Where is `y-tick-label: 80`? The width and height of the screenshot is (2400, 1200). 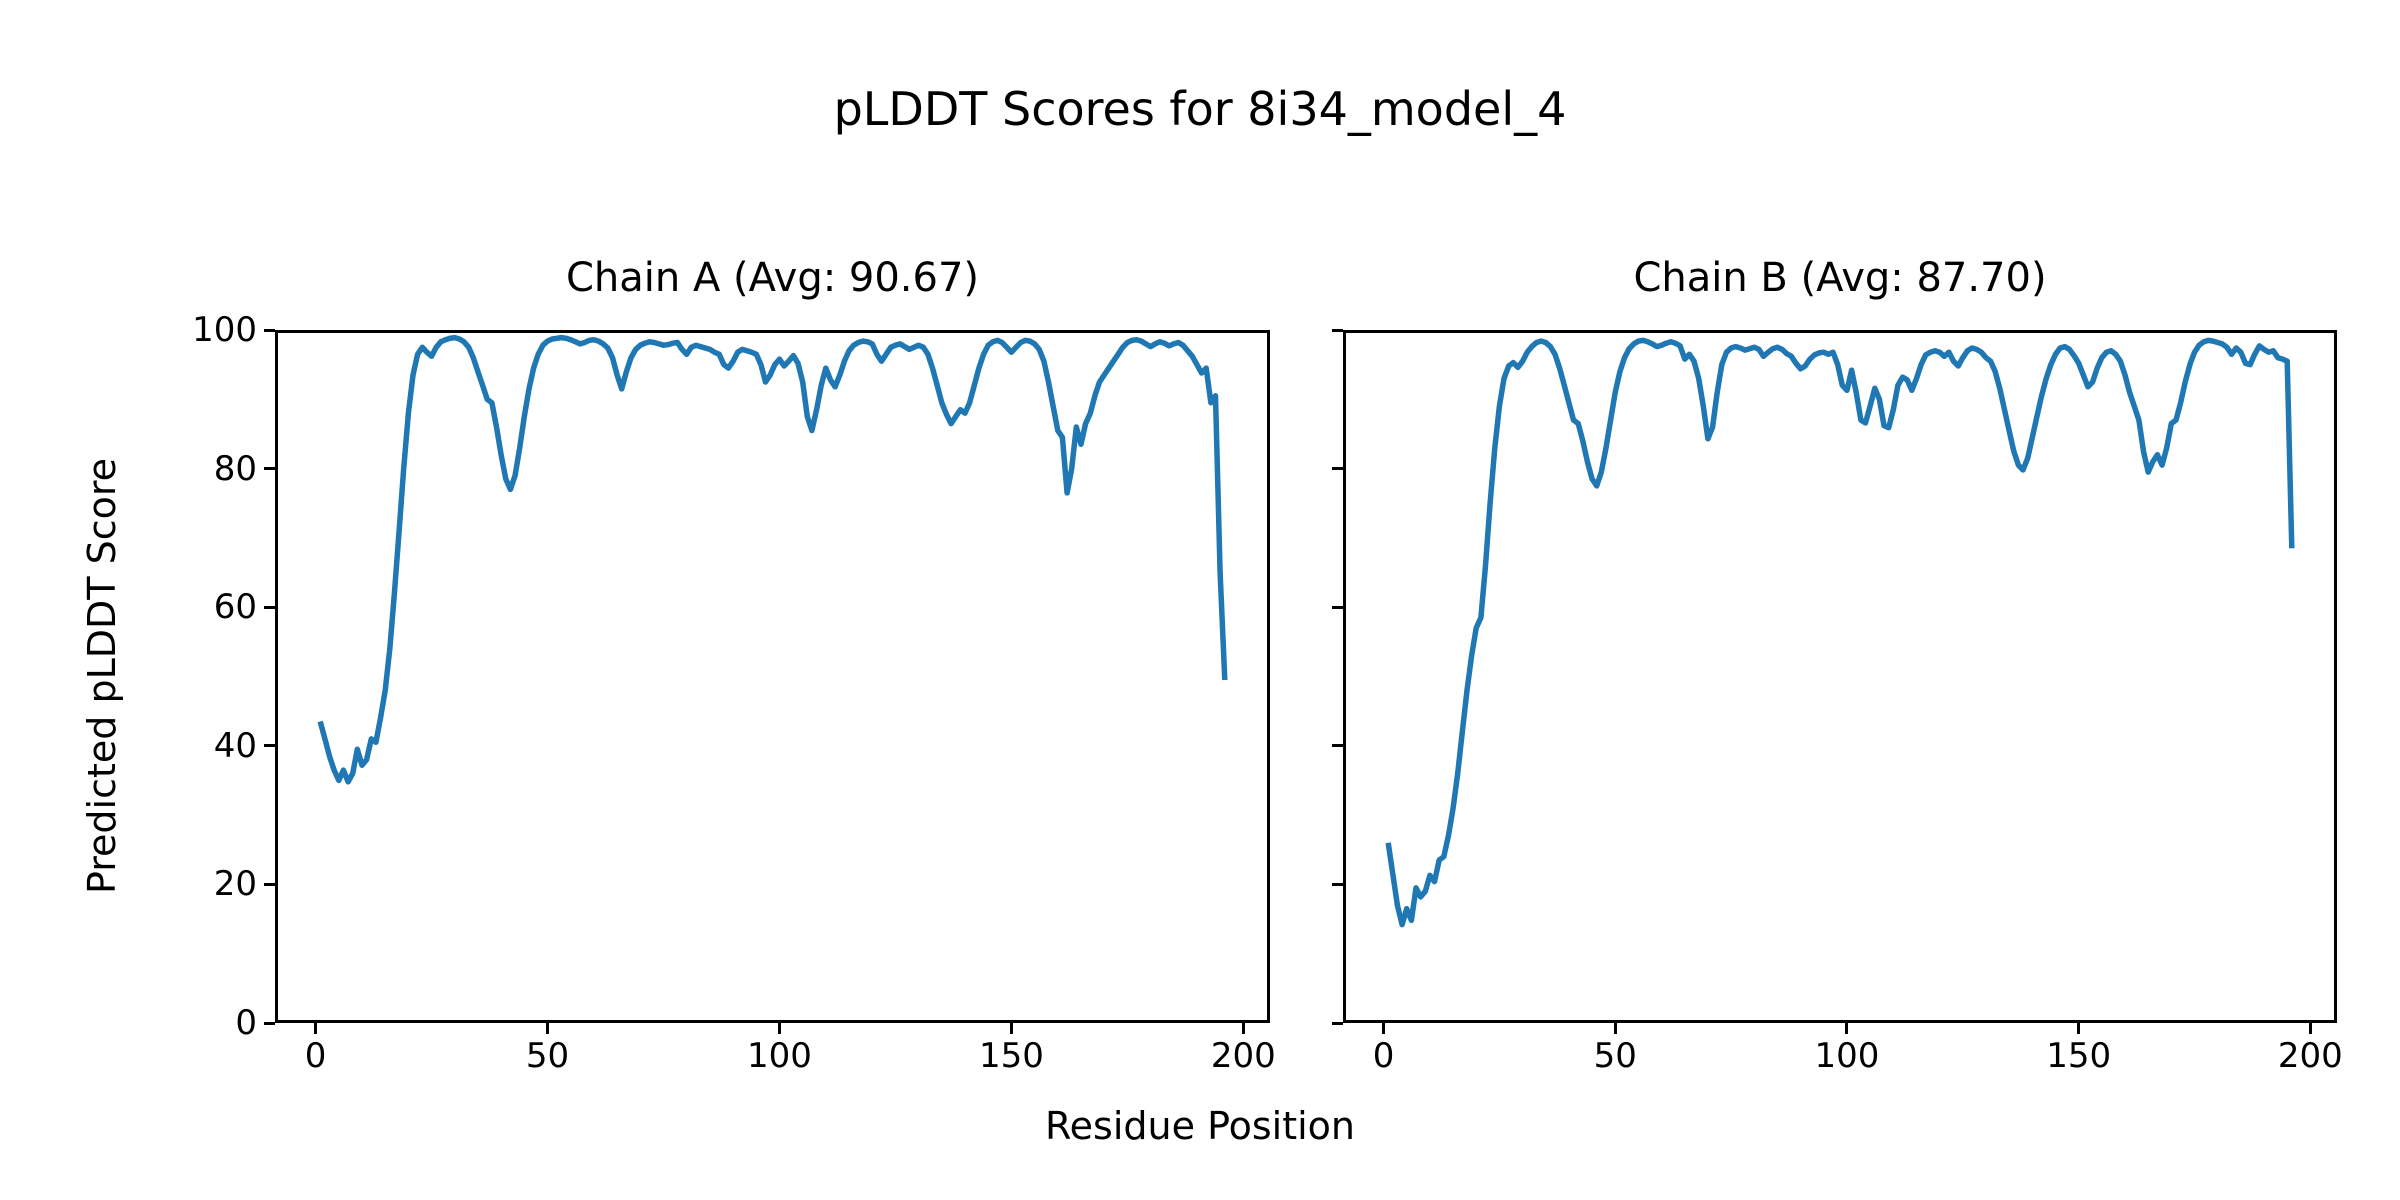 y-tick-label: 80 is located at coordinates (235, 468).